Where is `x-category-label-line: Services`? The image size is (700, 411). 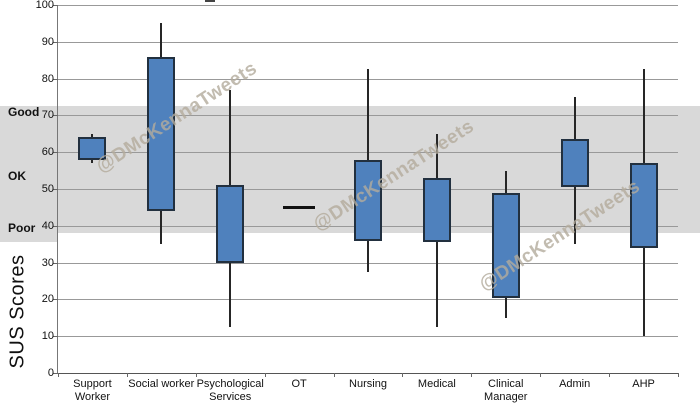
x-category-label-line: Services is located at coordinates (230, 397).